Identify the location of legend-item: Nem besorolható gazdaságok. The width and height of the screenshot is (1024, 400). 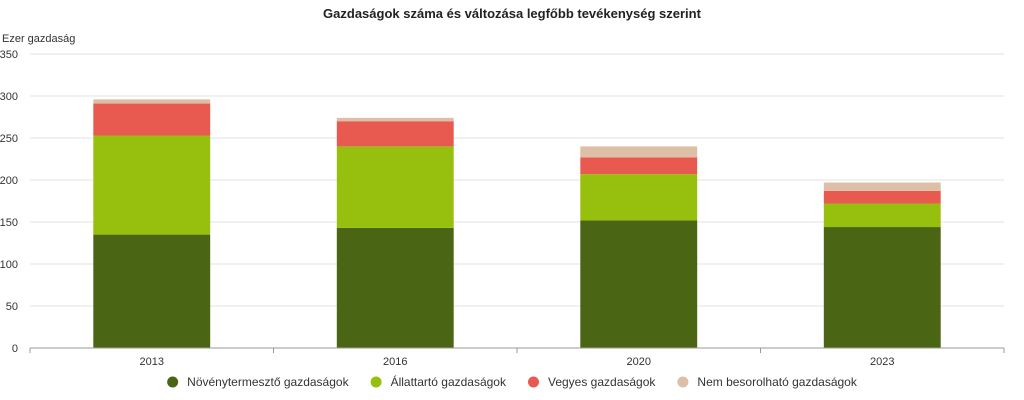
(767, 382).